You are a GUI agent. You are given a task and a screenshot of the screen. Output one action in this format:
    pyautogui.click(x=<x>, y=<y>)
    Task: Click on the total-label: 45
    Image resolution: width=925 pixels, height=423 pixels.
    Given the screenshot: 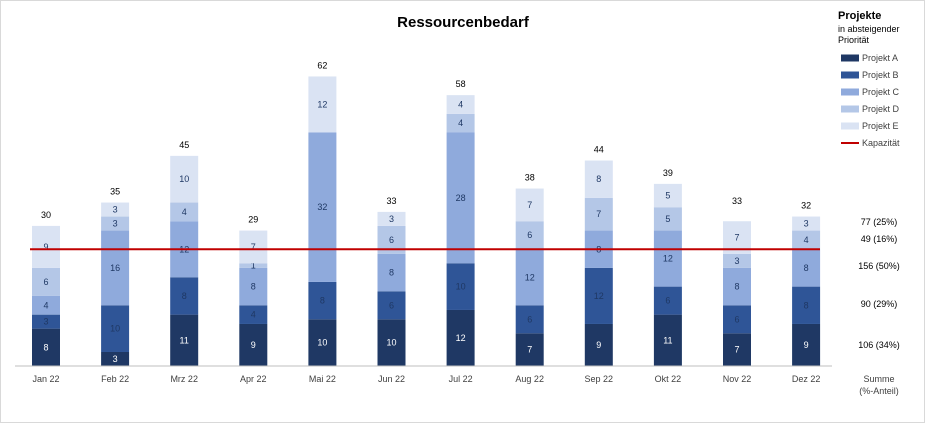 What is the action you would take?
    pyautogui.click(x=184, y=145)
    